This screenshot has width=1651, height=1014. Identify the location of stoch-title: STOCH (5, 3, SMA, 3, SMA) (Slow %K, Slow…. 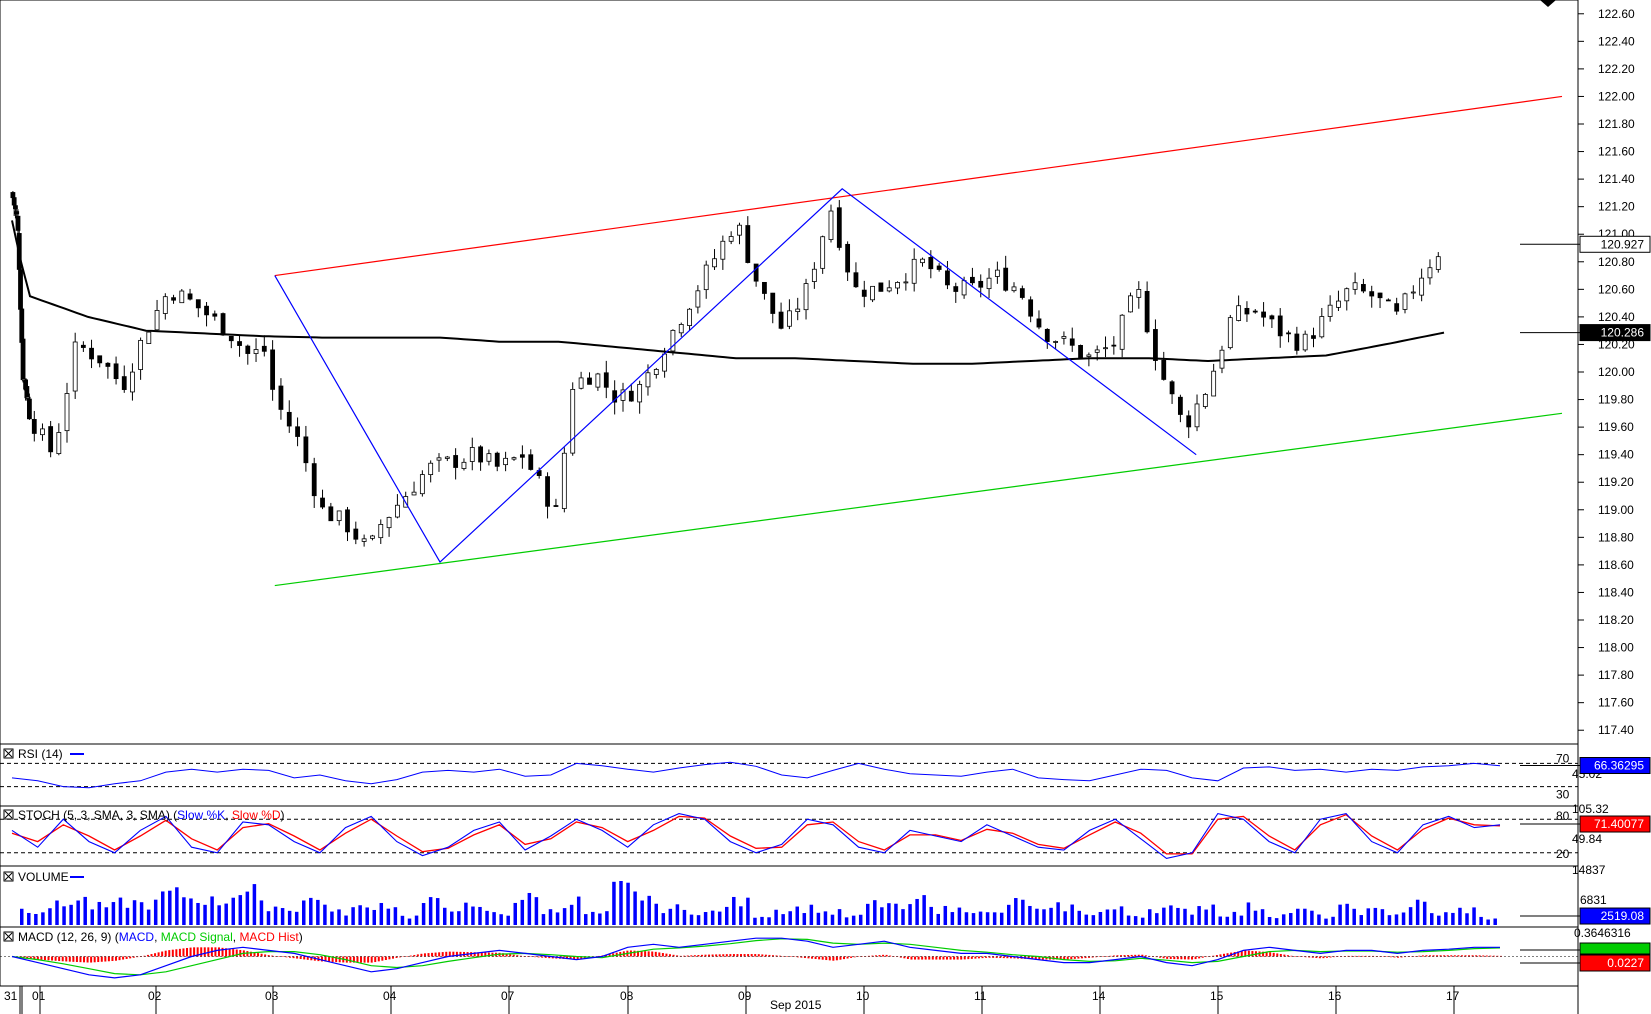
(144, 815).